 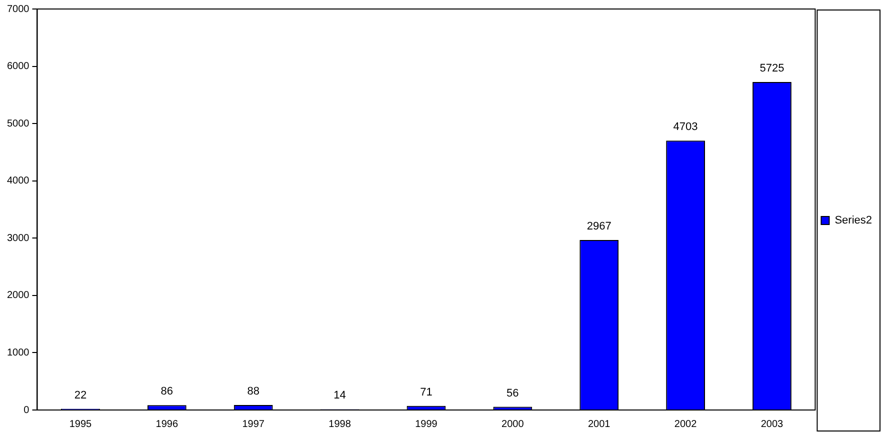 What do you see at coordinates (80, 424) in the screenshot?
I see `x-tick-label: 1995` at bounding box center [80, 424].